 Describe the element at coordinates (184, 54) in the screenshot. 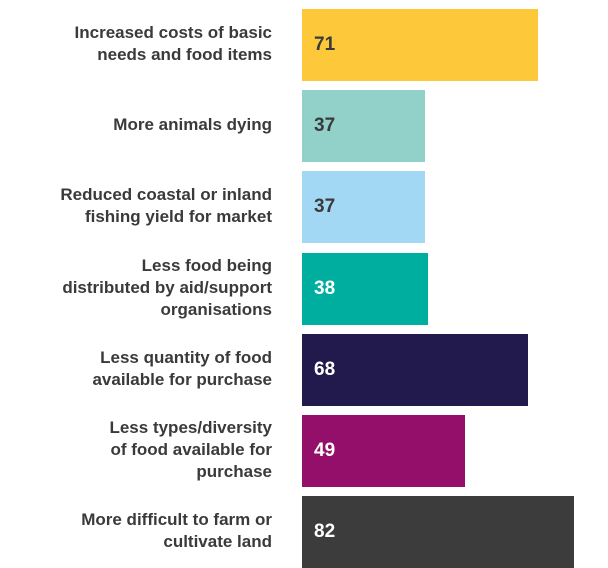

I see `category-label-line: needs and food items` at that location.